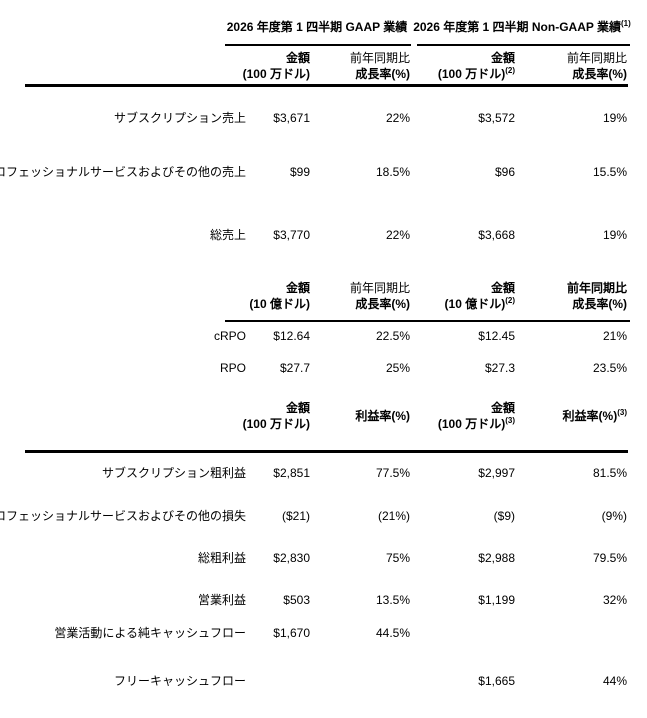 This screenshot has height=718, width=647. Describe the element at coordinates (379, 288) in the screenshot. I see `s2-header-growth-gaap-l1: 前年同期比` at that location.